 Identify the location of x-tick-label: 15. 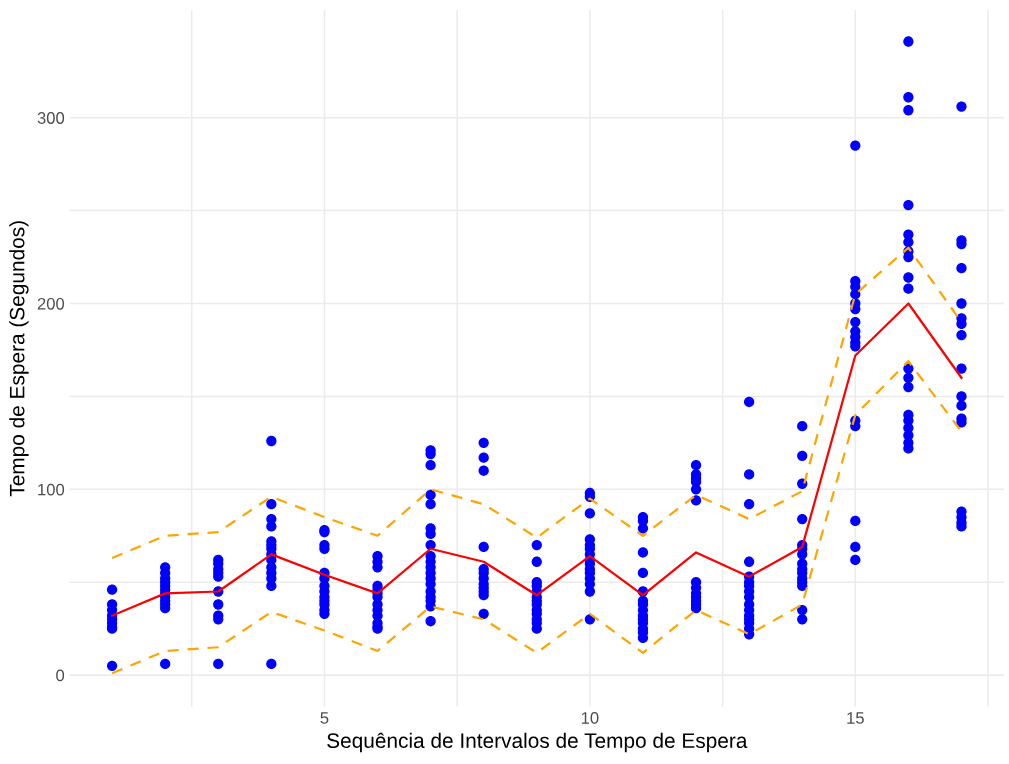
(855, 718).